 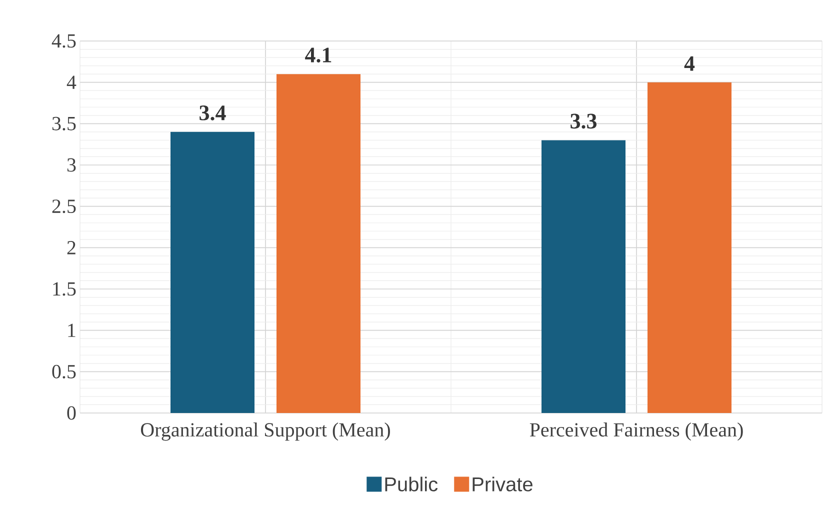 What do you see at coordinates (64, 123) in the screenshot?
I see `y-tick-label: 3.5` at bounding box center [64, 123].